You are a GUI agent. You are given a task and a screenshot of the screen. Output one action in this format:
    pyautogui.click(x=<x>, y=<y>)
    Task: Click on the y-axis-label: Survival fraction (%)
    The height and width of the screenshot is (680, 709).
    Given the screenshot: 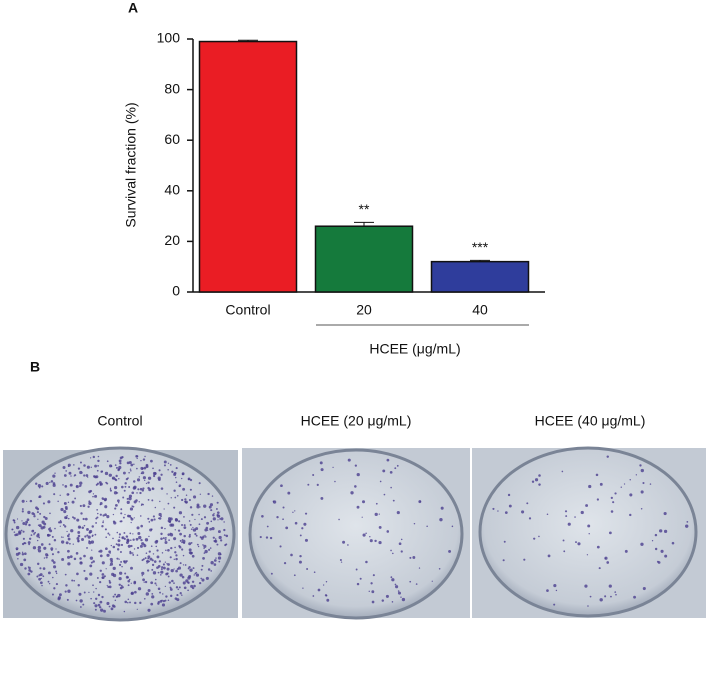 What is the action you would take?
    pyautogui.click(x=131, y=164)
    